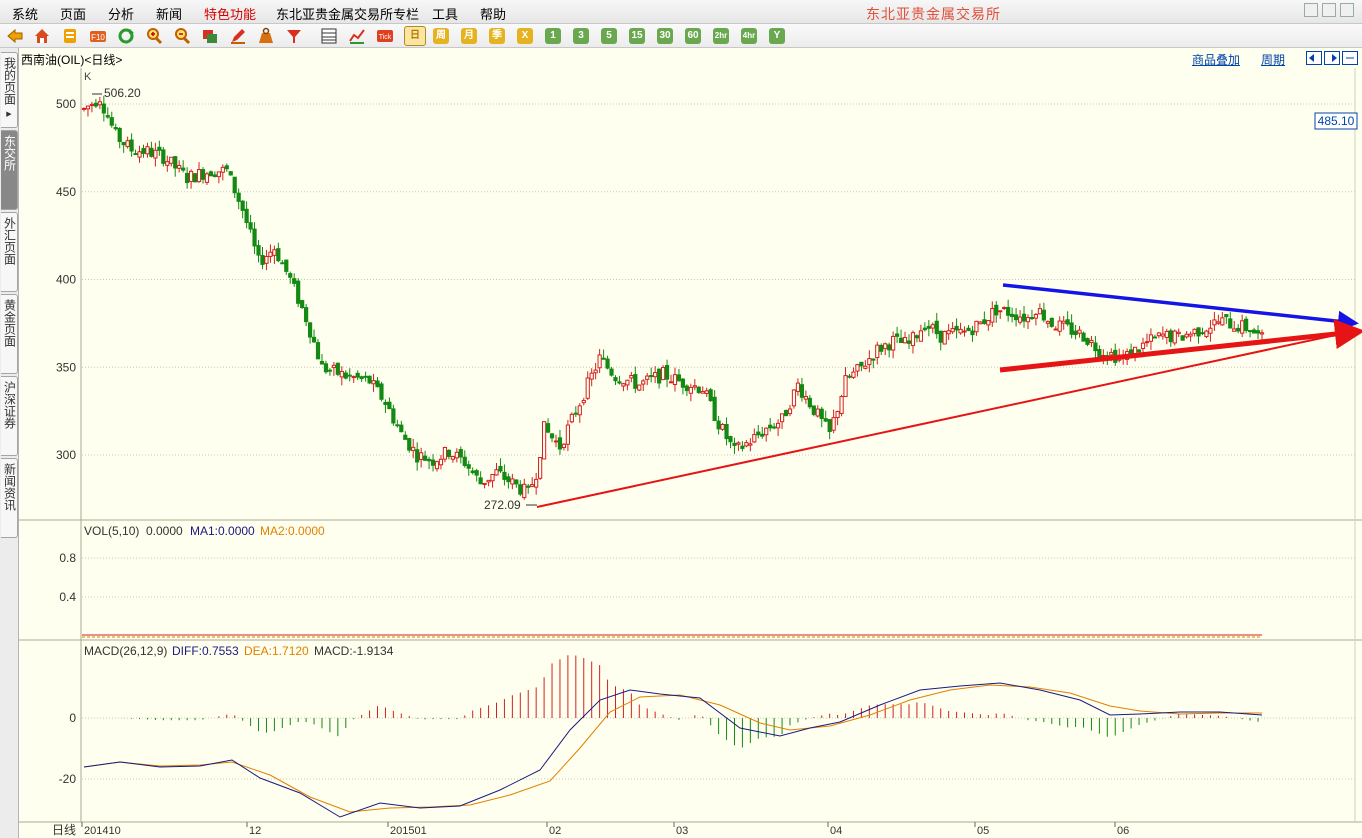 This screenshot has height=838, width=1362. Describe the element at coordinates (72, 718) in the screenshot. I see `macd-y-tick: 0` at that location.